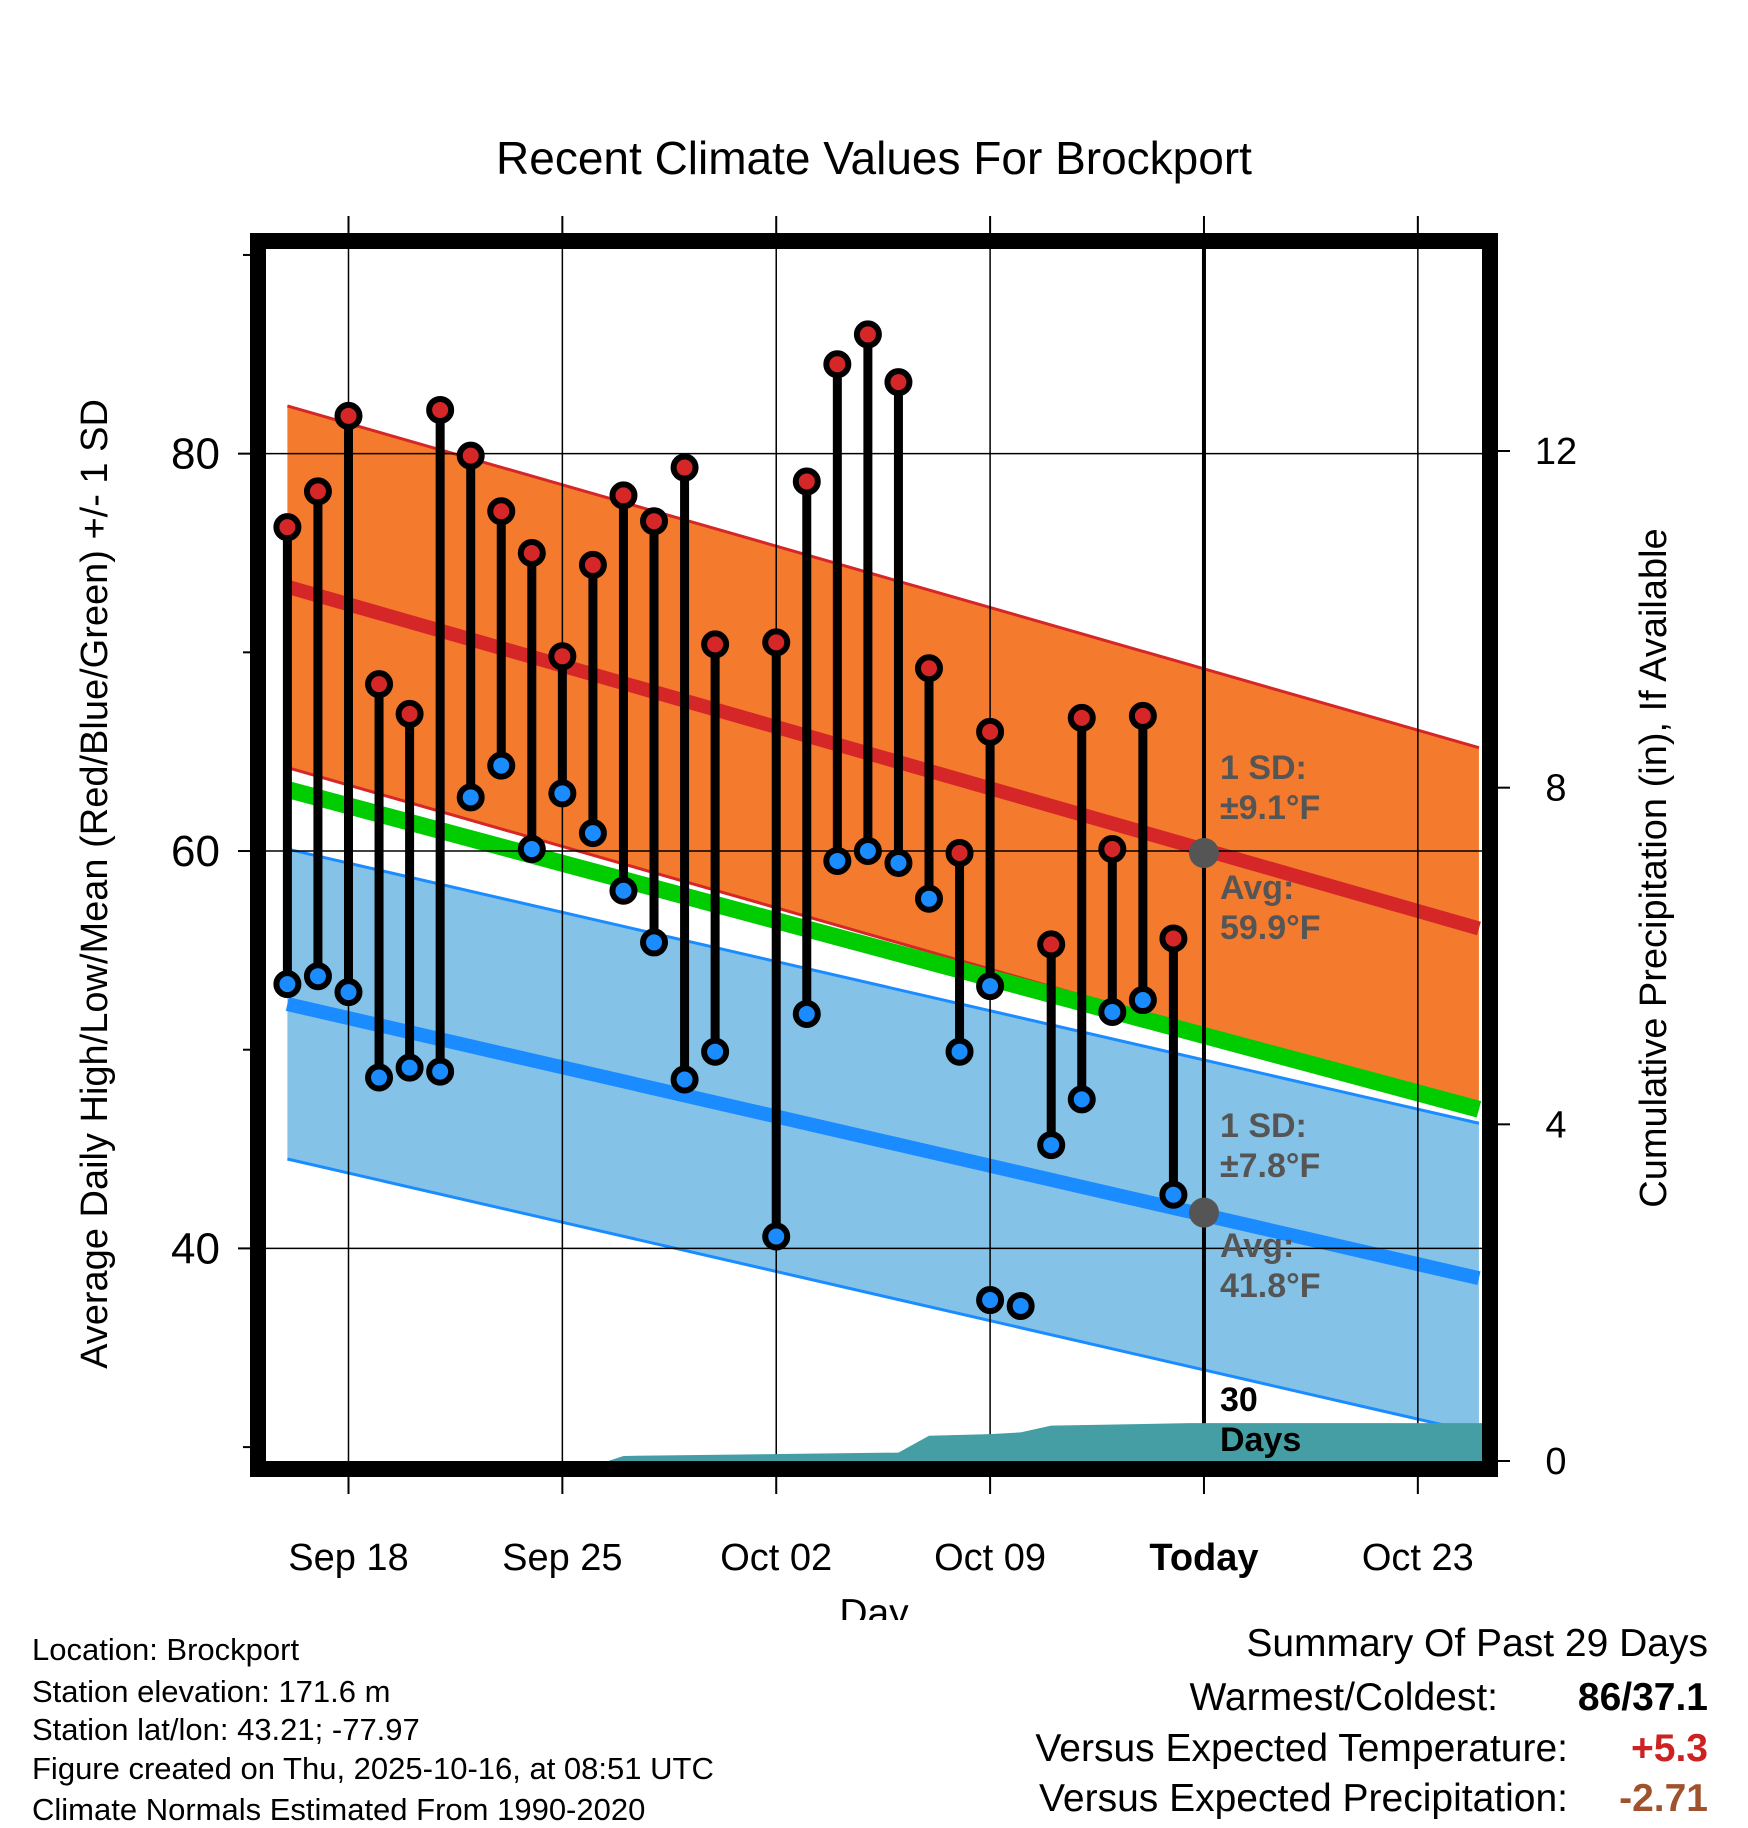  Describe the element at coordinates (776, 1558) in the screenshot. I see `x-tick-label: Oct 02` at that location.